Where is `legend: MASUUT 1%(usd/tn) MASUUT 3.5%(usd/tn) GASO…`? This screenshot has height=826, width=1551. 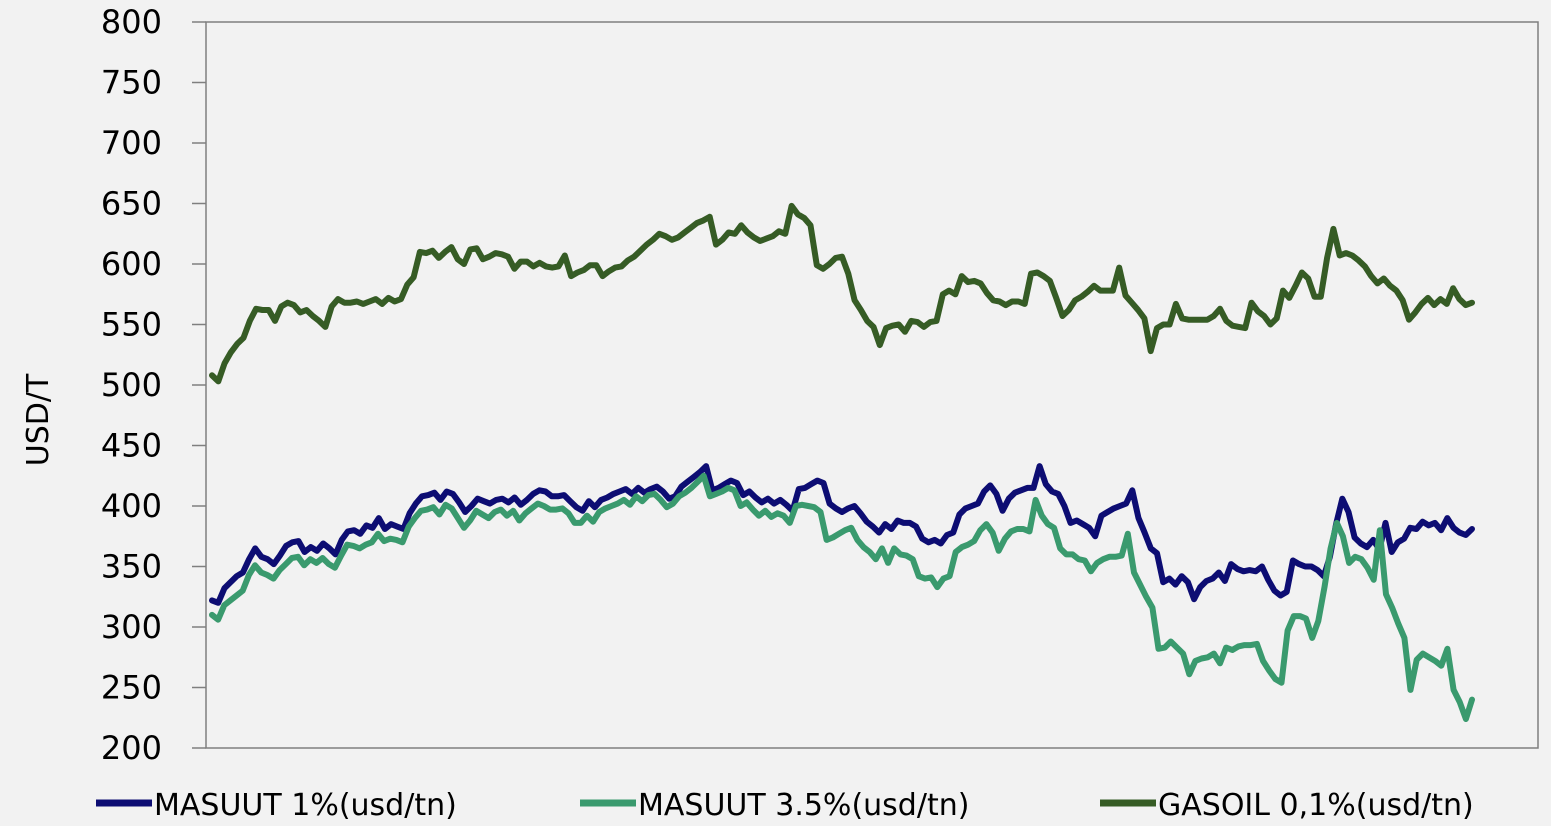
legend: MASUUT 1%(usd/tn) MASUUT 3.5%(usd/tn) GASO… is located at coordinates (785, 805).